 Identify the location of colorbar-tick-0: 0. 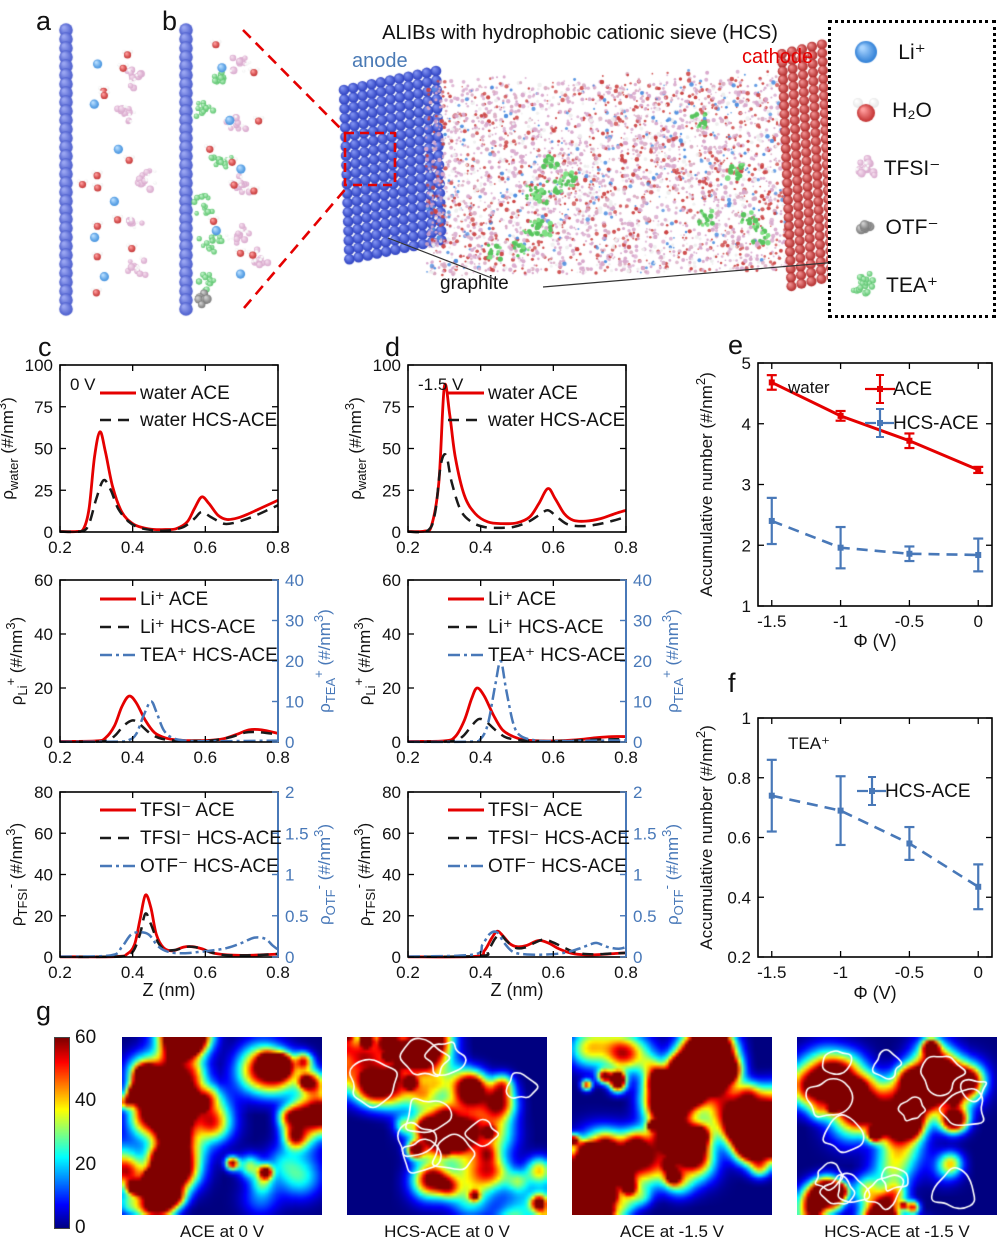
(80, 1227).